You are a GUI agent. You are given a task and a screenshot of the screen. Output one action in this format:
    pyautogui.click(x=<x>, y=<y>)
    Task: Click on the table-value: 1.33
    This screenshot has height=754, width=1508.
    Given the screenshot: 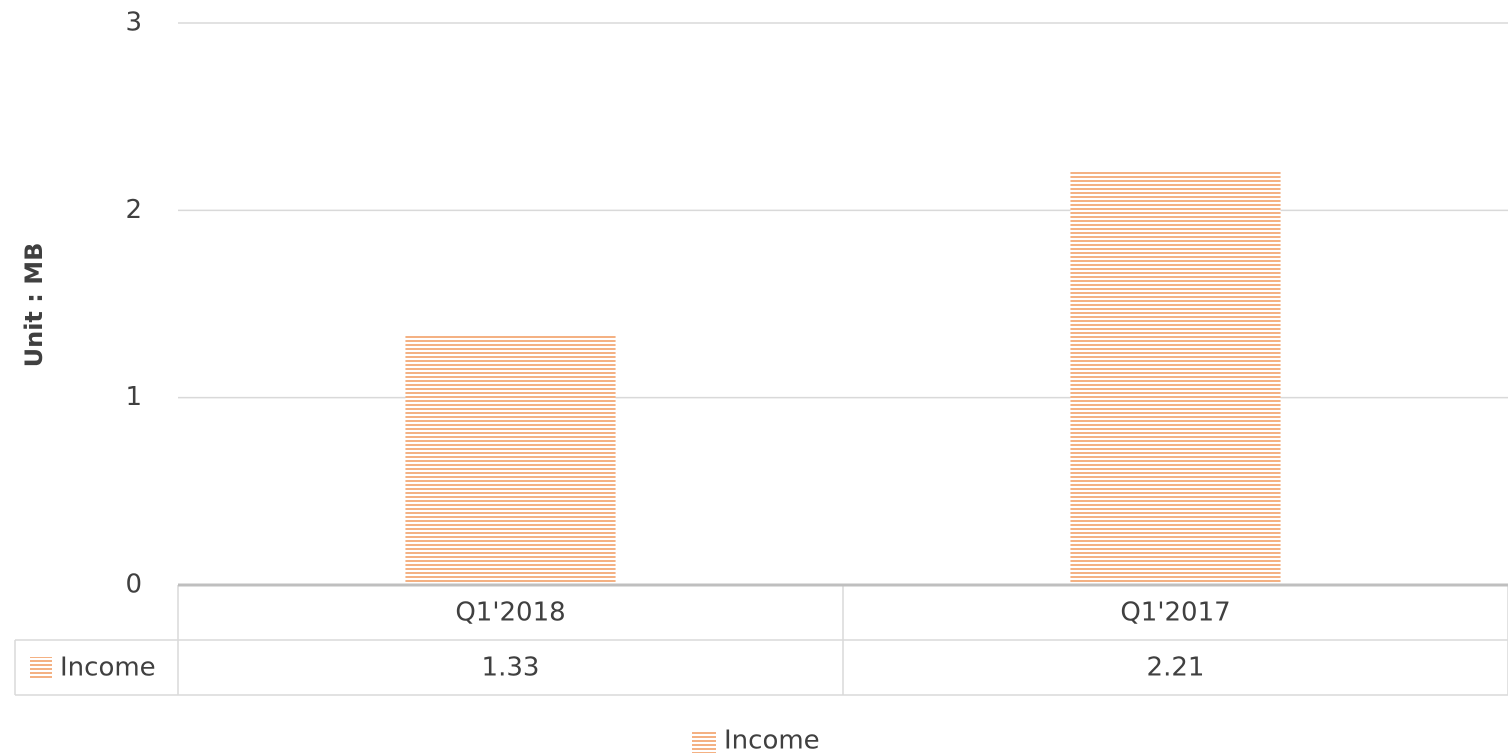 What is the action you would take?
    pyautogui.click(x=511, y=668)
    